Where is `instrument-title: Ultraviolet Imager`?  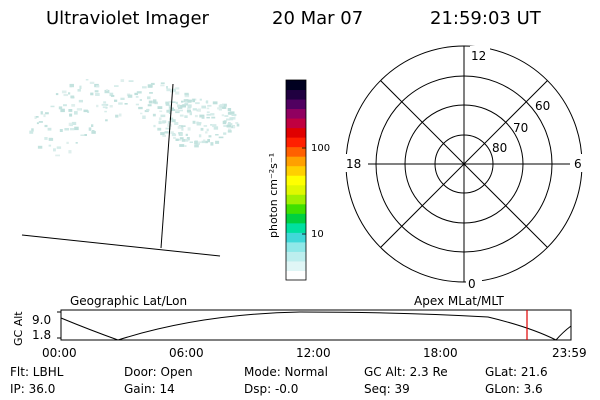
instrument-title: Ultraviolet Imager is located at coordinates (127, 18).